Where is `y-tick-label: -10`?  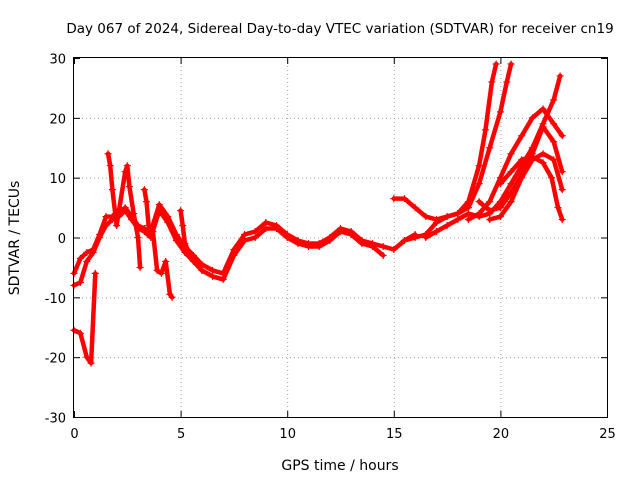
y-tick-label: -10 is located at coordinates (55, 299).